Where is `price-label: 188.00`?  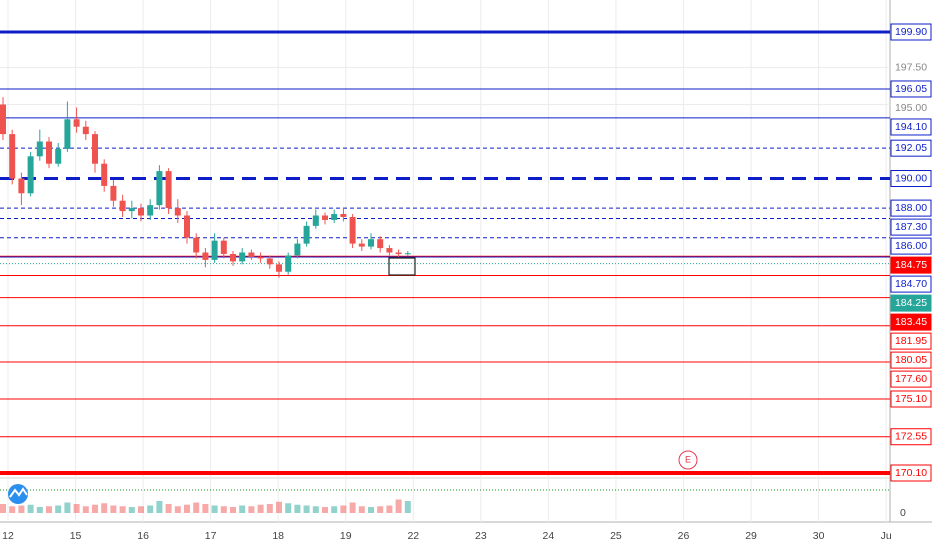 price-label: 188.00 is located at coordinates (911, 208).